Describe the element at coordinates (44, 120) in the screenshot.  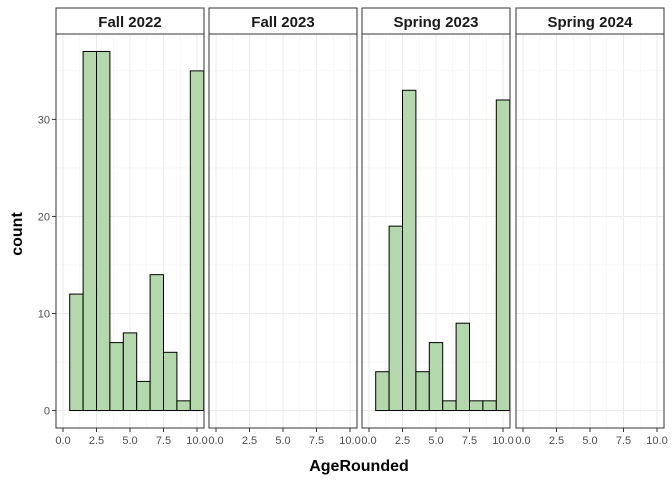
I see `y-tick-label: 30` at that location.